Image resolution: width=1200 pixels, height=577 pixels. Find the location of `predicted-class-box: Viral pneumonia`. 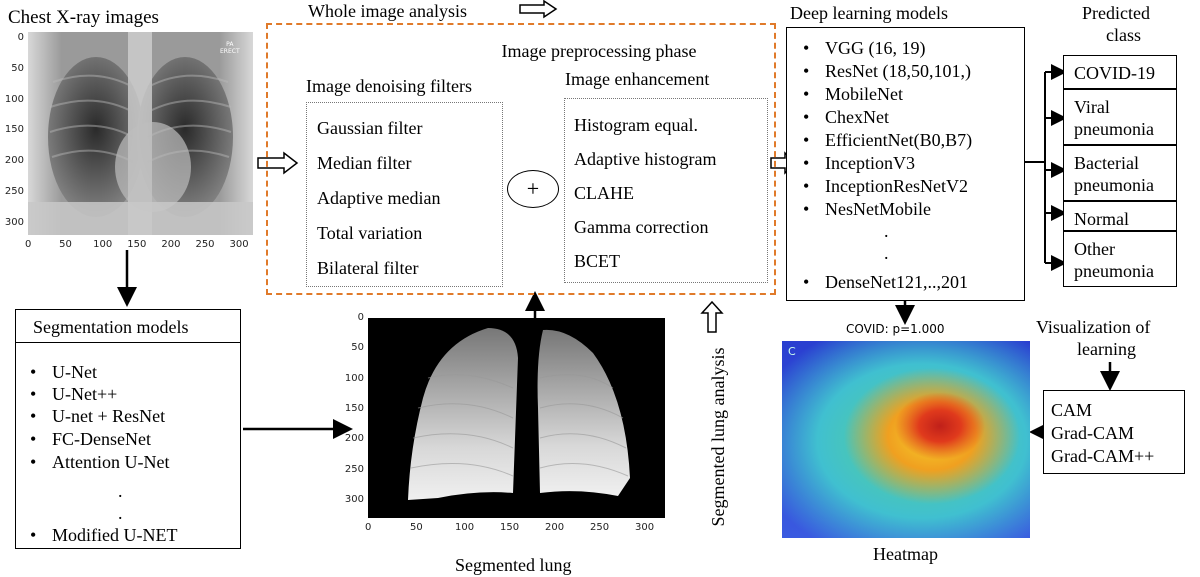

predicted-class-box: Viral pneumonia is located at coordinates (1120, 117).